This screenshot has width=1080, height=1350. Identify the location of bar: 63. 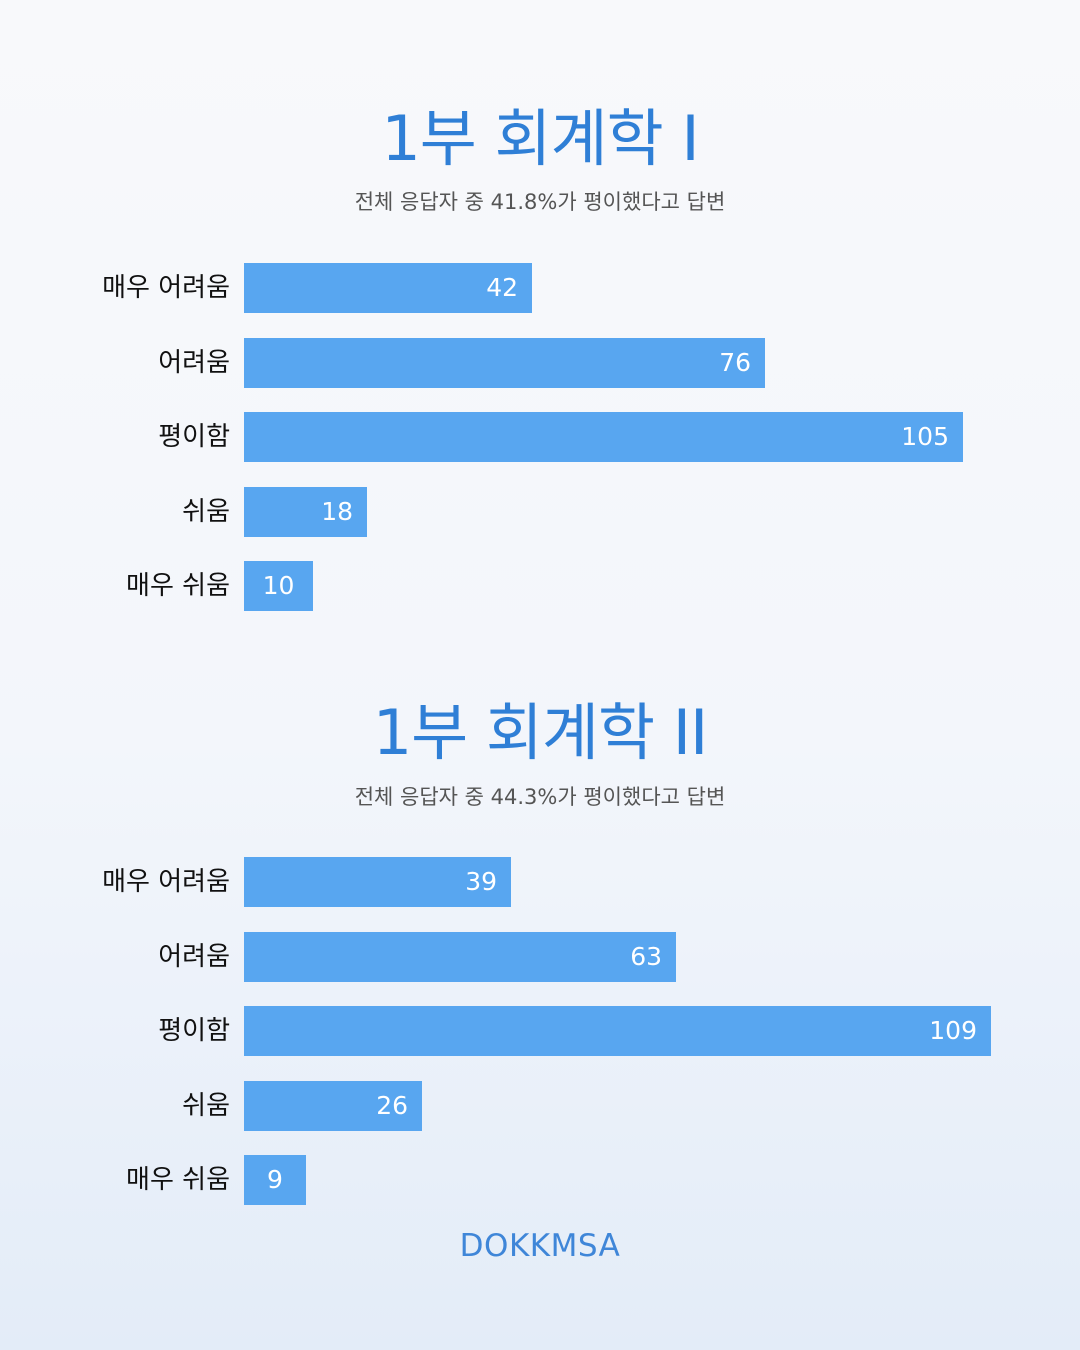
(460, 957).